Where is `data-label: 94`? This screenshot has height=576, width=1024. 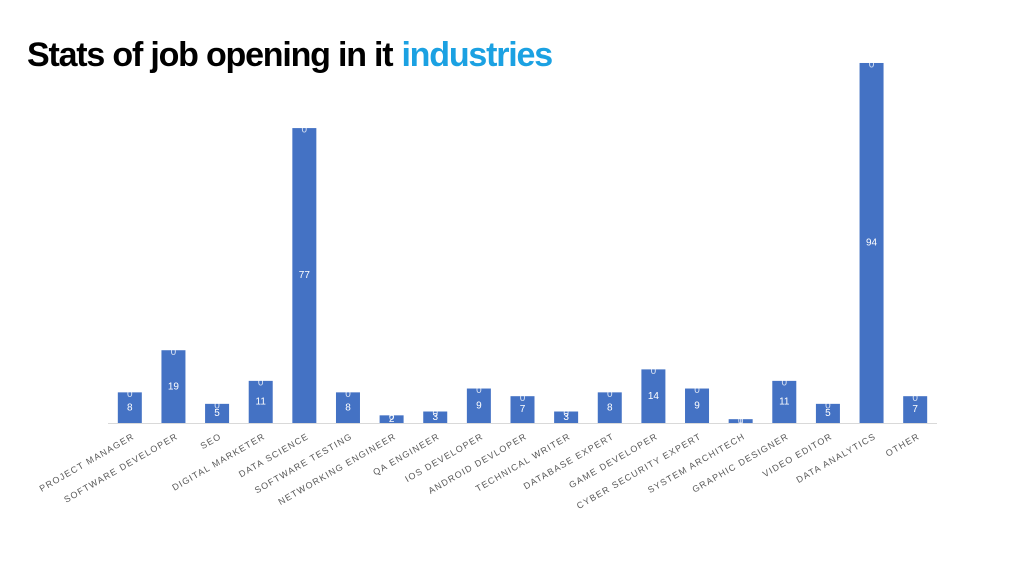 data-label: 94 is located at coordinates (872, 243).